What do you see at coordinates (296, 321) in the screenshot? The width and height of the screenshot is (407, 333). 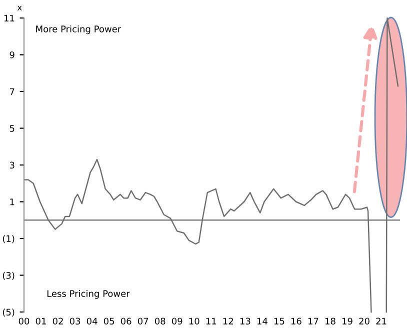 I see `x-tick-label: 16` at bounding box center [296, 321].